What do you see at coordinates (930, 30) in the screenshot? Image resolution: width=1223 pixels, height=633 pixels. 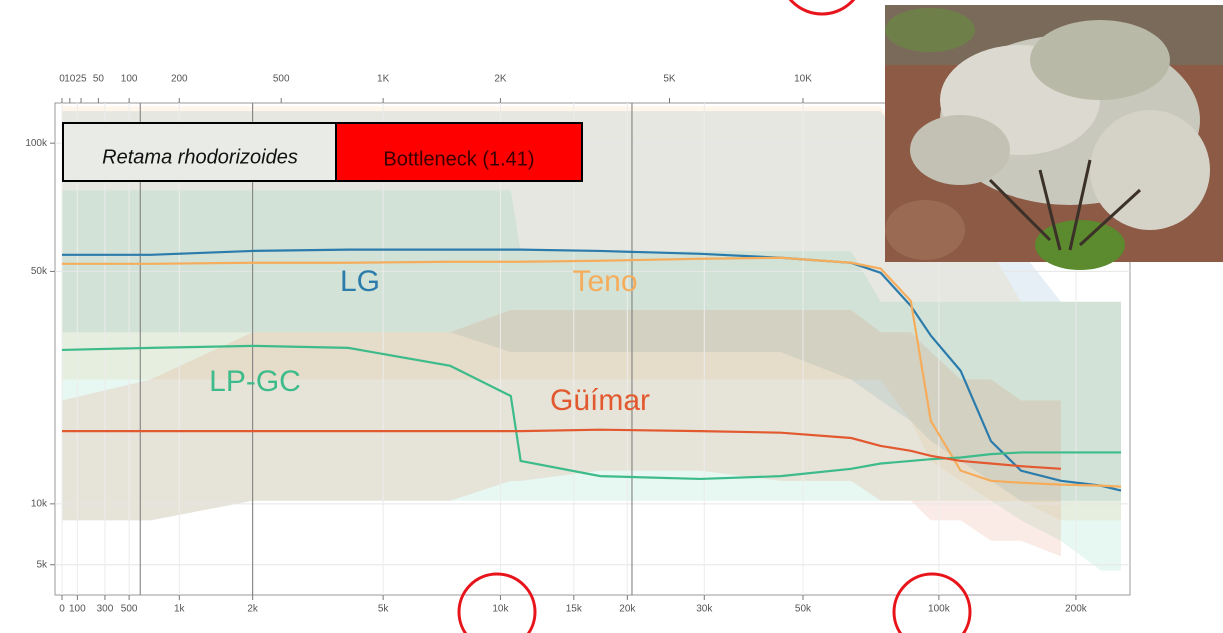 I see `photo-shrub` at bounding box center [930, 30].